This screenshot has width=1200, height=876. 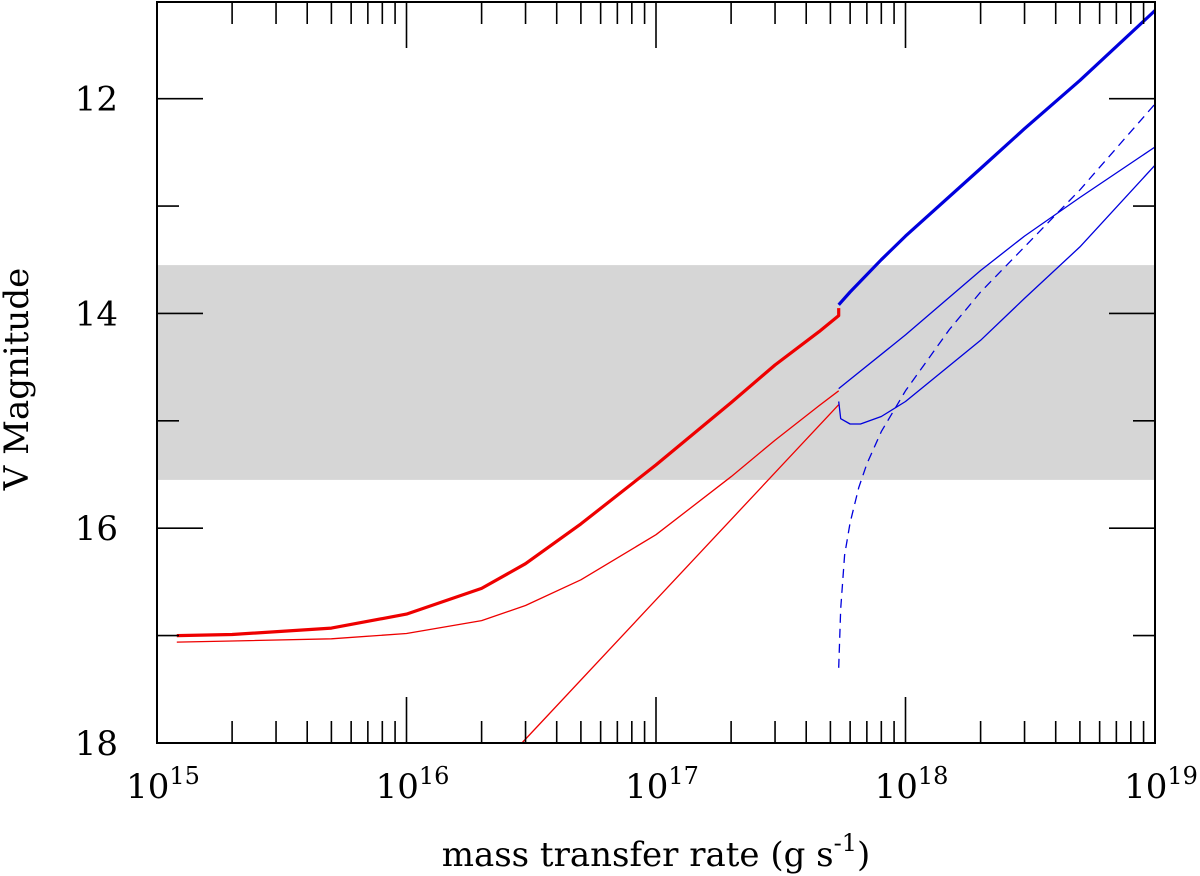 What do you see at coordinates (96, 100) in the screenshot?
I see `y-tick-label: 12` at bounding box center [96, 100].